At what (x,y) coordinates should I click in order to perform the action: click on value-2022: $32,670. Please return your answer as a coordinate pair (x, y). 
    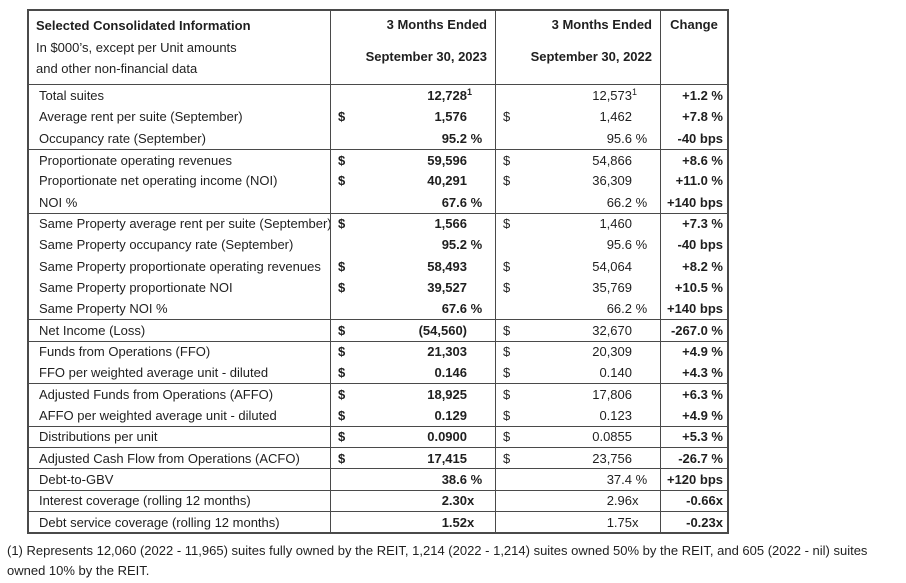
    Looking at the image, I should click on (577, 330).